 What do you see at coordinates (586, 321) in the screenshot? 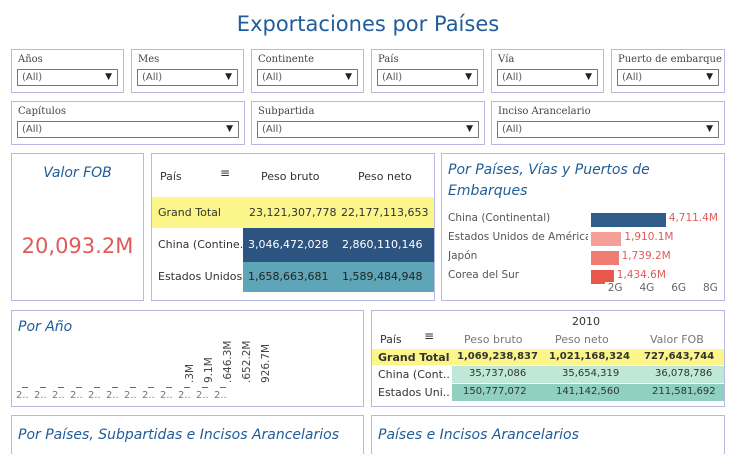
I see `year-header: 2010` at bounding box center [586, 321].